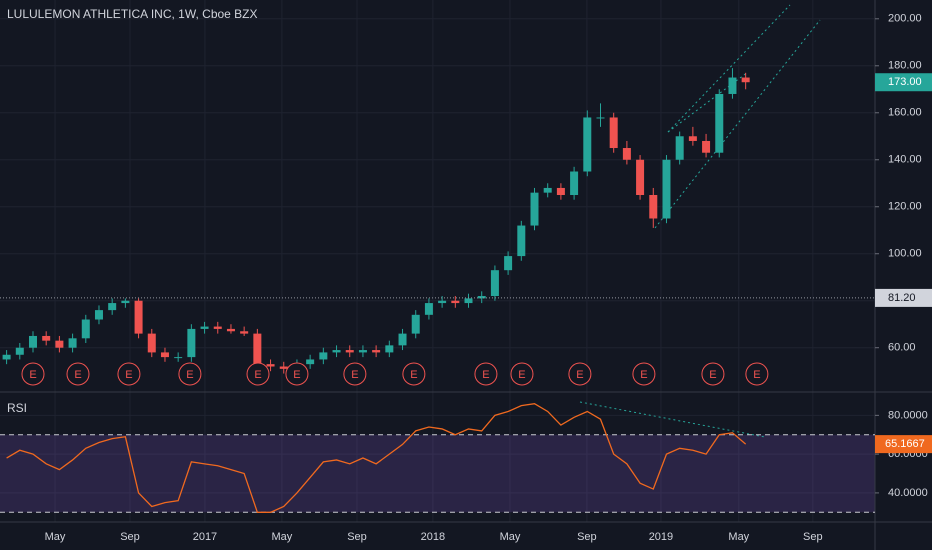 The width and height of the screenshot is (932, 550). I want to click on last-price-tag, so click(903, 82).